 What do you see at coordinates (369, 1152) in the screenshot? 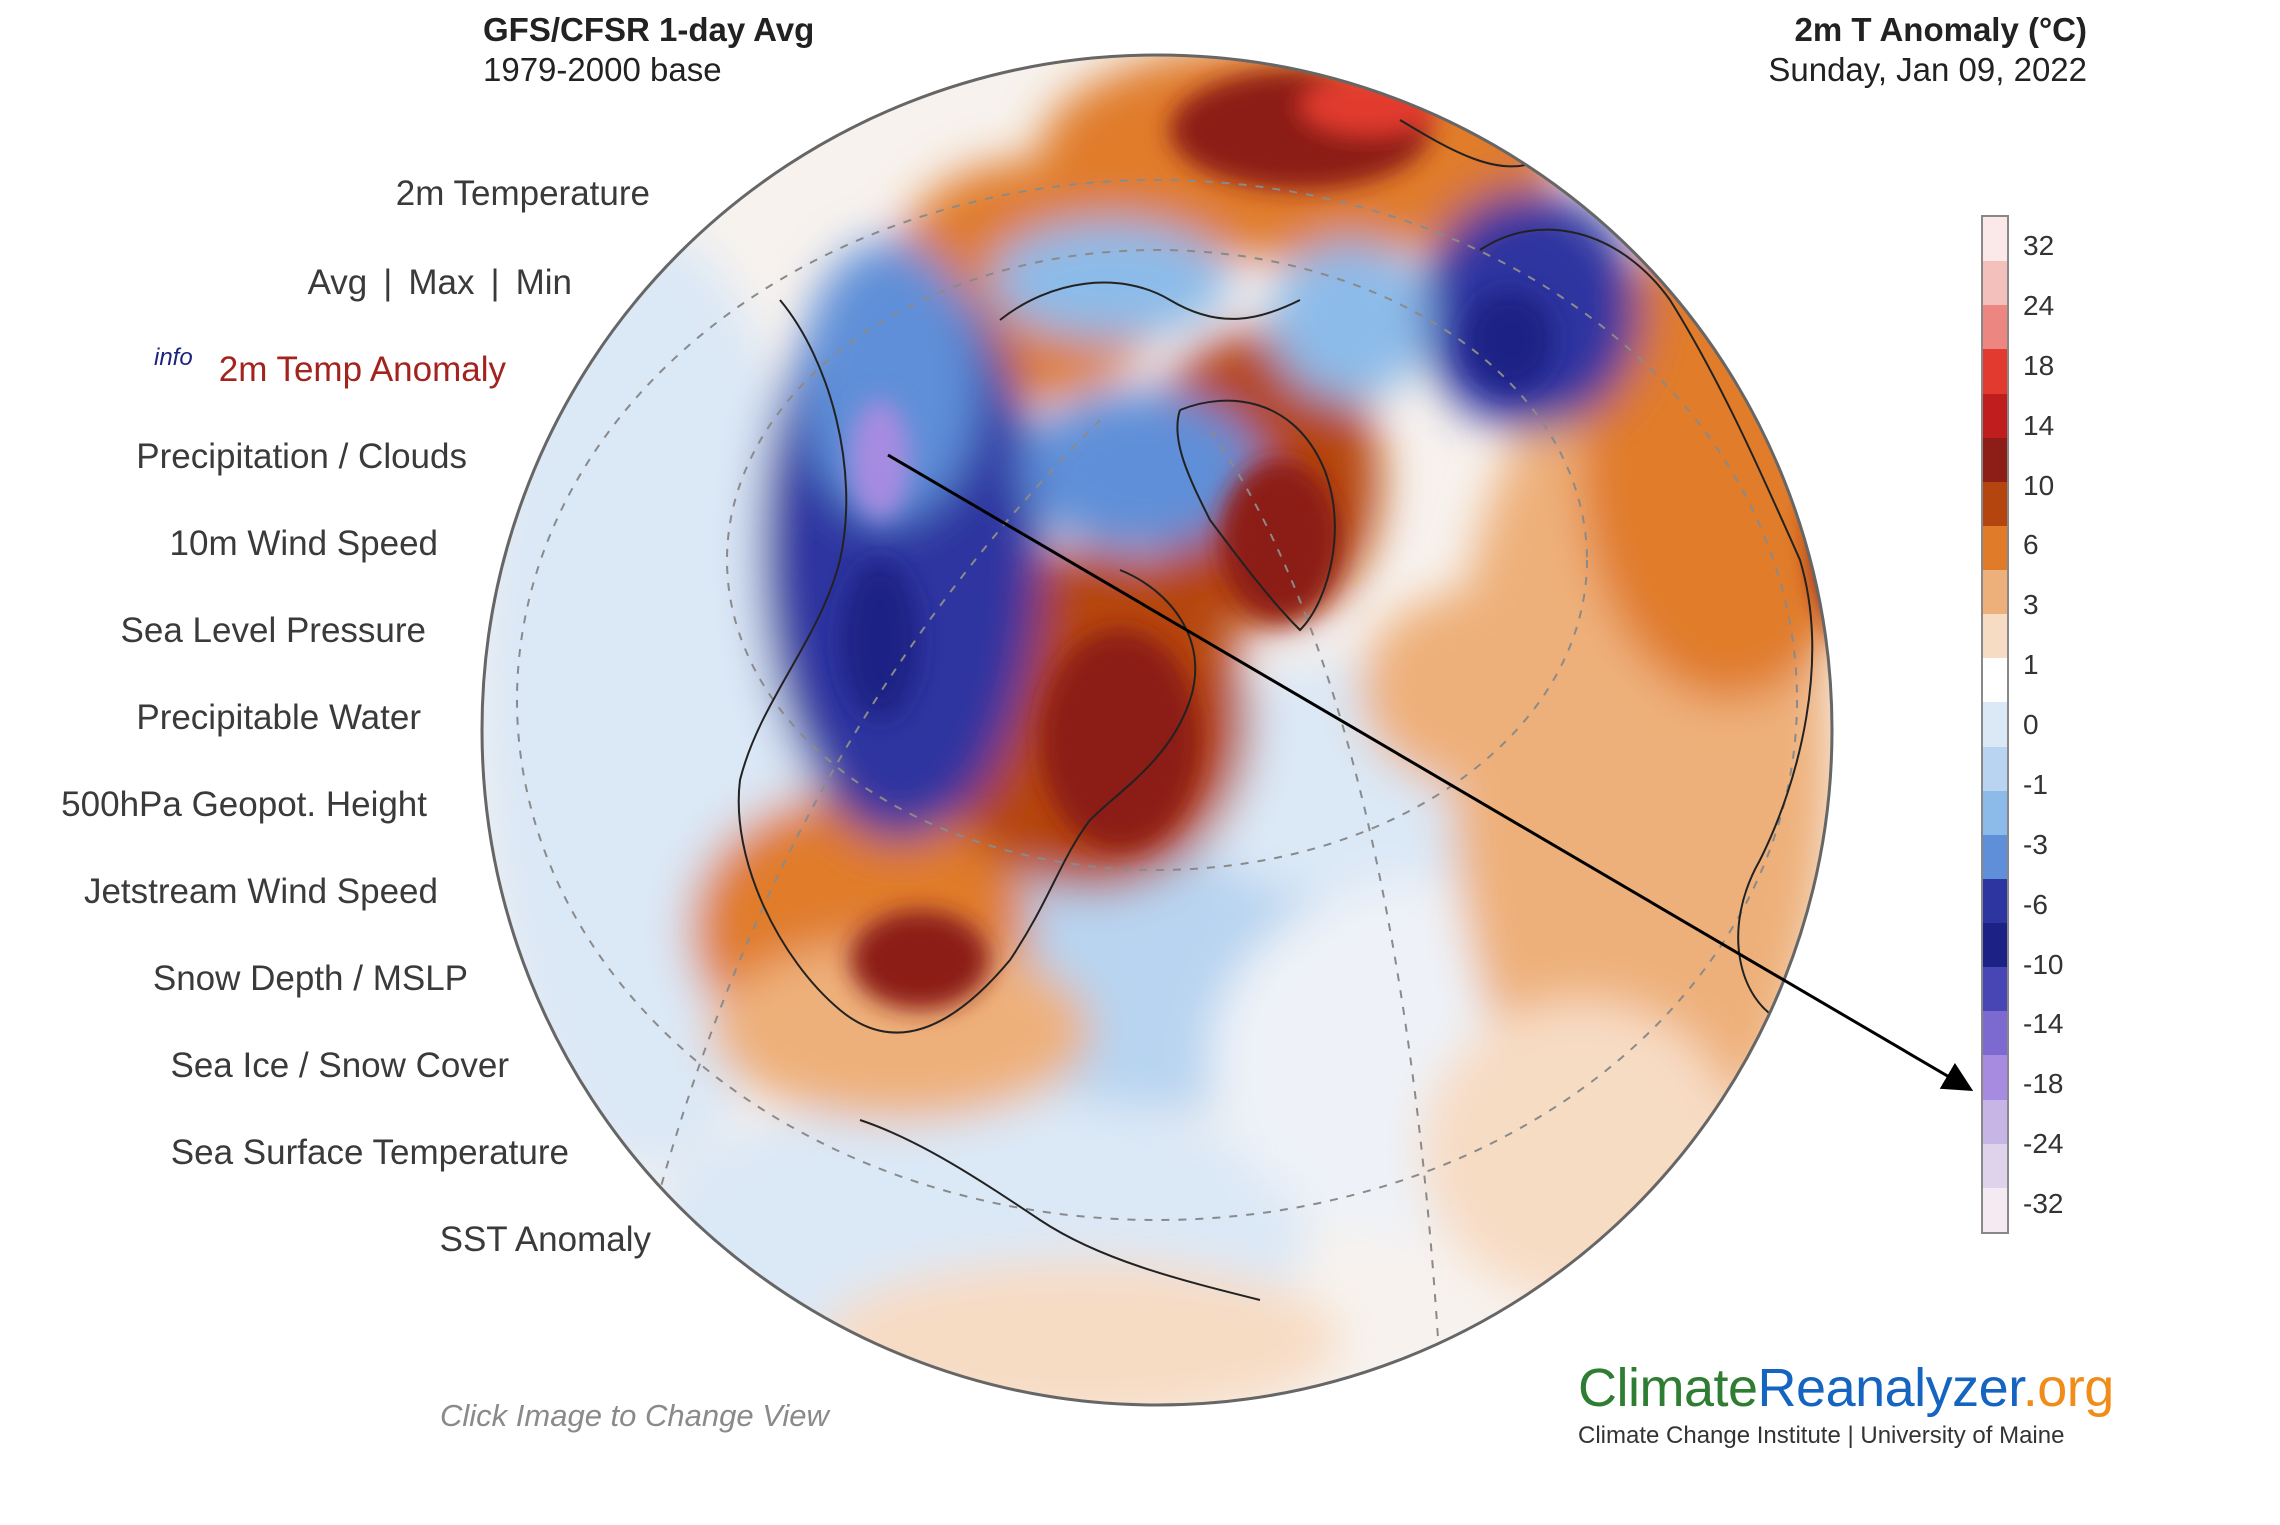
I see `menu-sea-surface-temperature: Sea Surface Temperature` at bounding box center [369, 1152].